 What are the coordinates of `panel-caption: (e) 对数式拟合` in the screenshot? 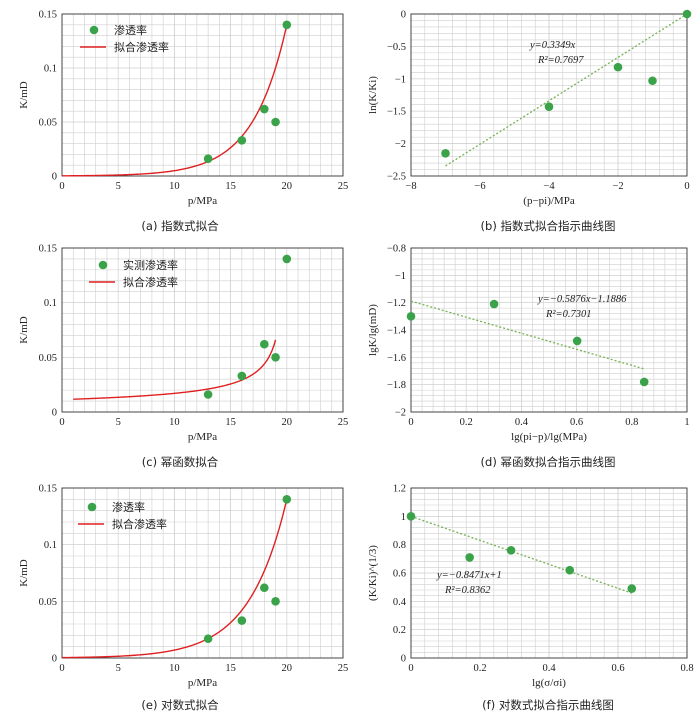 It's located at (180, 705).